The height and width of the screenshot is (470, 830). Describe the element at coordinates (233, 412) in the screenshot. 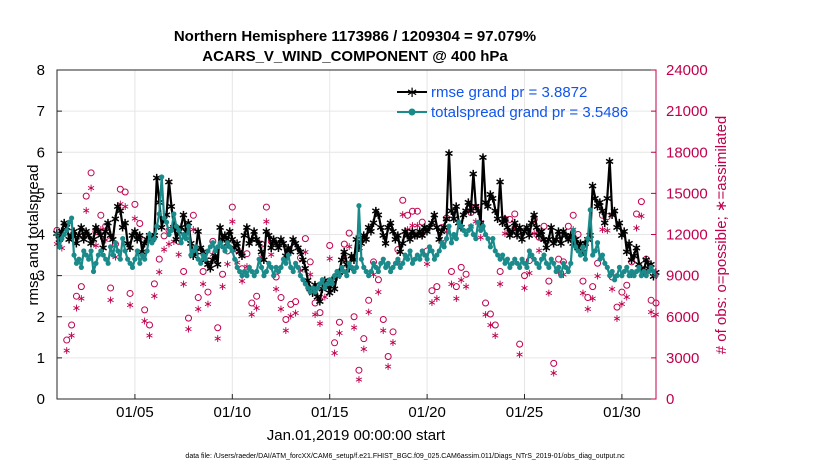

I see `x-tick-label: 01/10` at that location.